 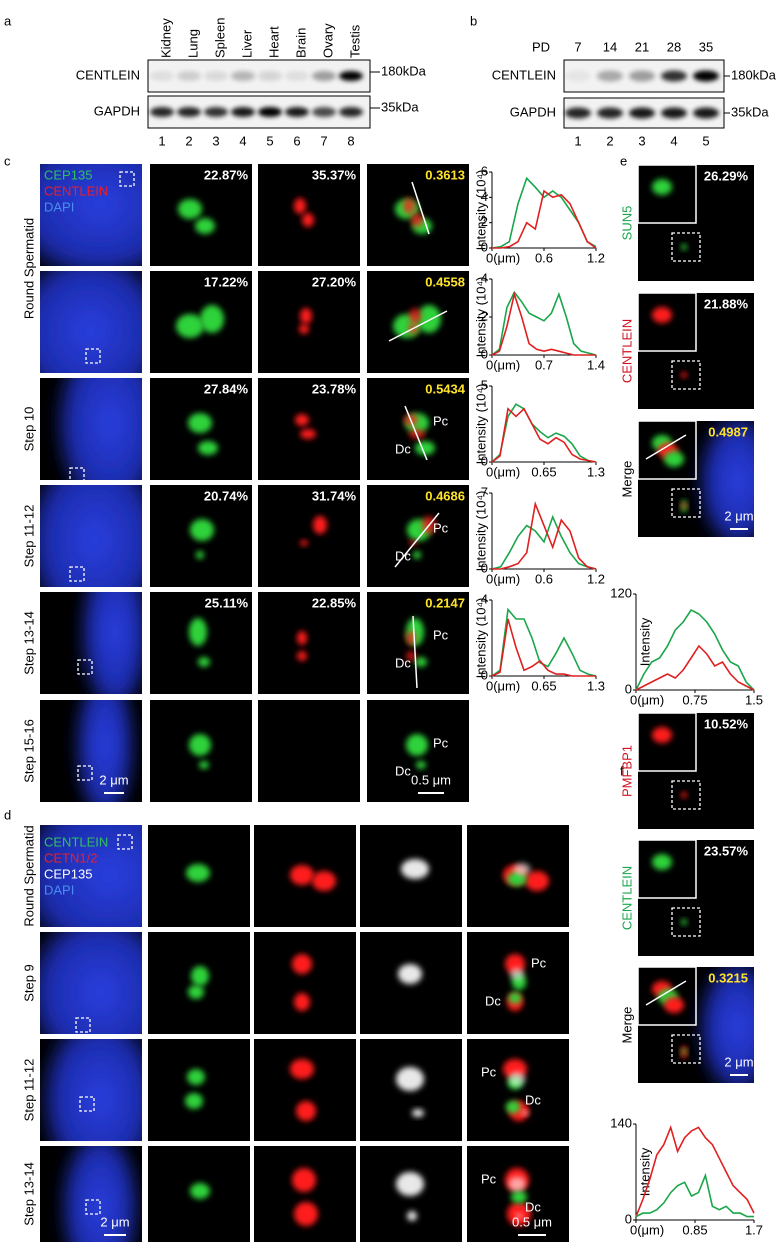 I want to click on percentage: 27.84%, so click(x=226, y=388).